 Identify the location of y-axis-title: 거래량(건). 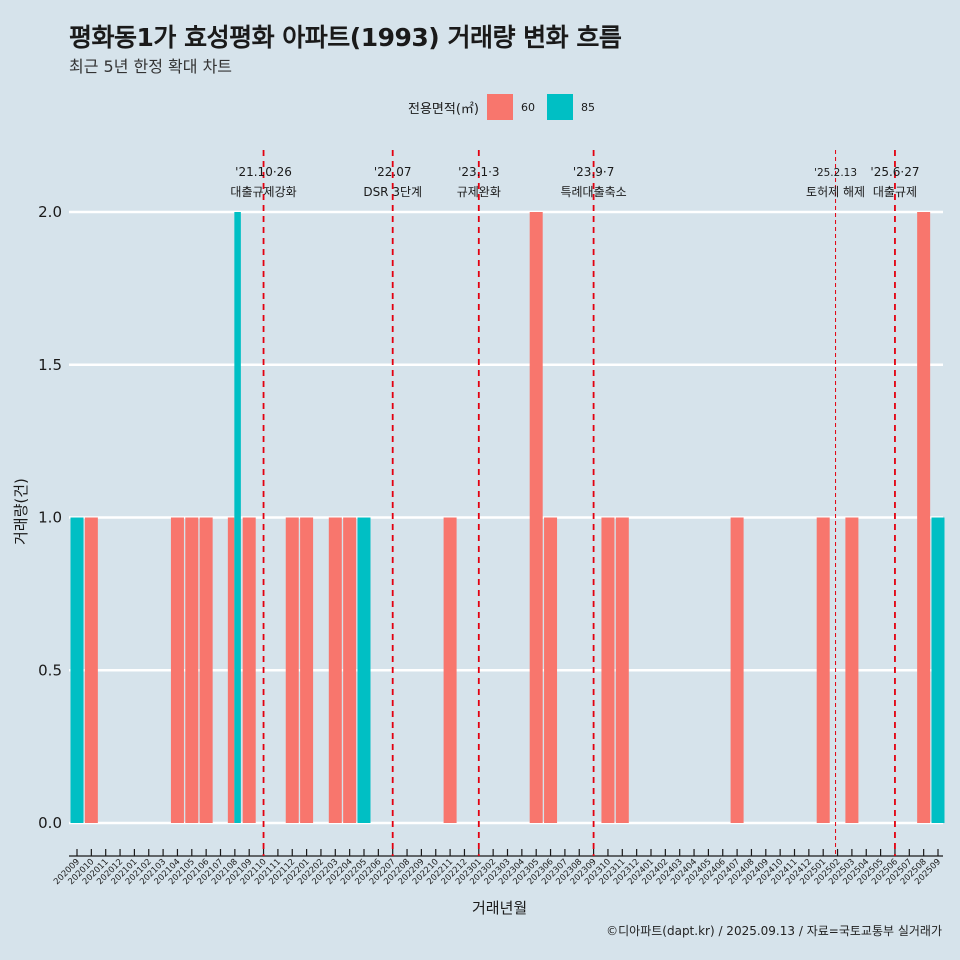
(21, 511).